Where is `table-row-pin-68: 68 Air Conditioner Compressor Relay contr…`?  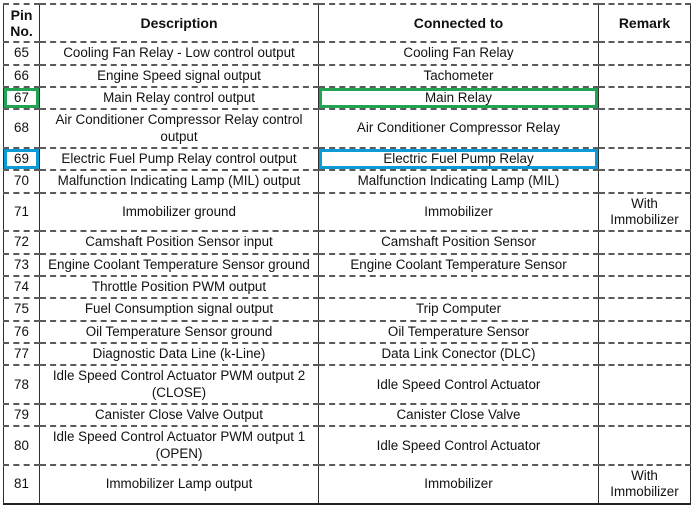 table-row-pin-68: 68 Air Conditioner Compressor Relay contr… is located at coordinates (347, 128).